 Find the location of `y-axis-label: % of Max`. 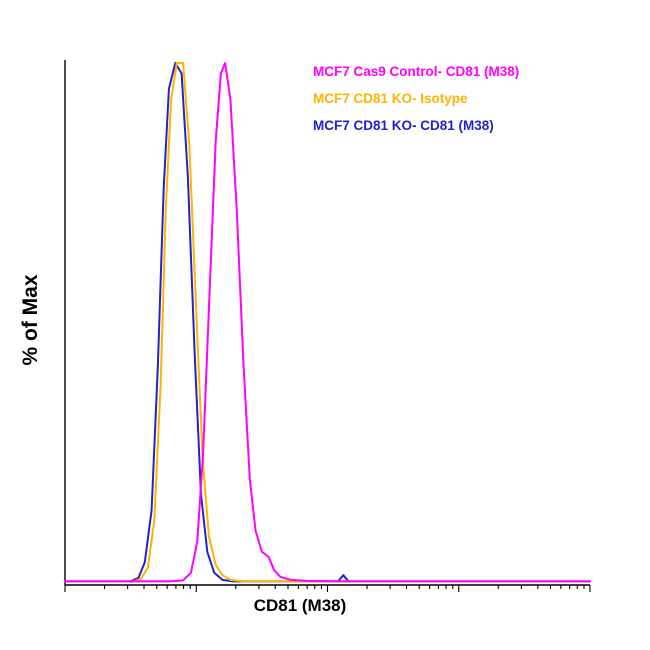

y-axis-label: % of Max is located at coordinates (30, 320).